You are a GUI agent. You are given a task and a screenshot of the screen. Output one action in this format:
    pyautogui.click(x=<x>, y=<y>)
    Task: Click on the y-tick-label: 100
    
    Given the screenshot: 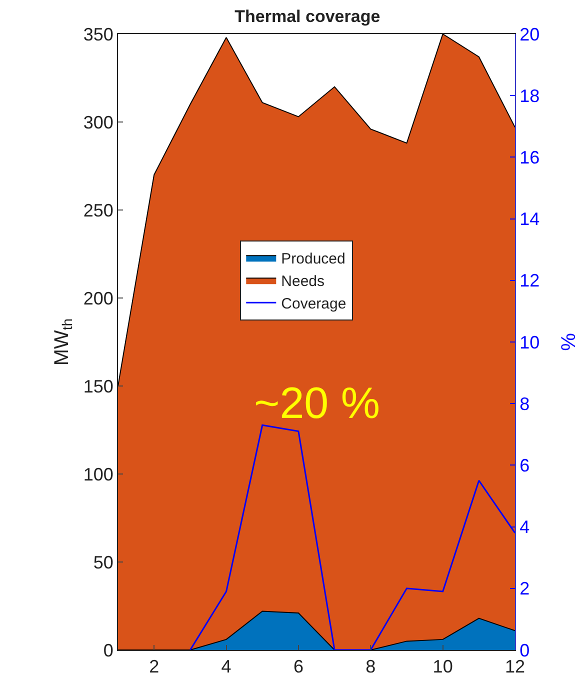 What is the action you would take?
    pyautogui.click(x=98, y=474)
    